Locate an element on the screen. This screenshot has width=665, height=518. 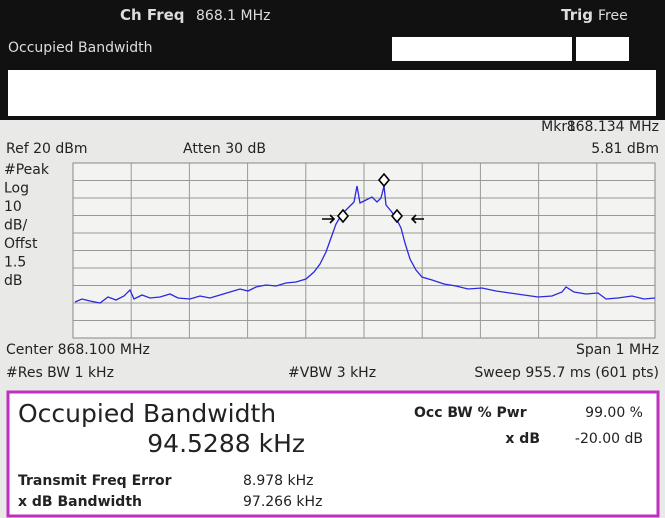
pwr-label: Occ BW % Pwr is located at coordinates (470, 413).